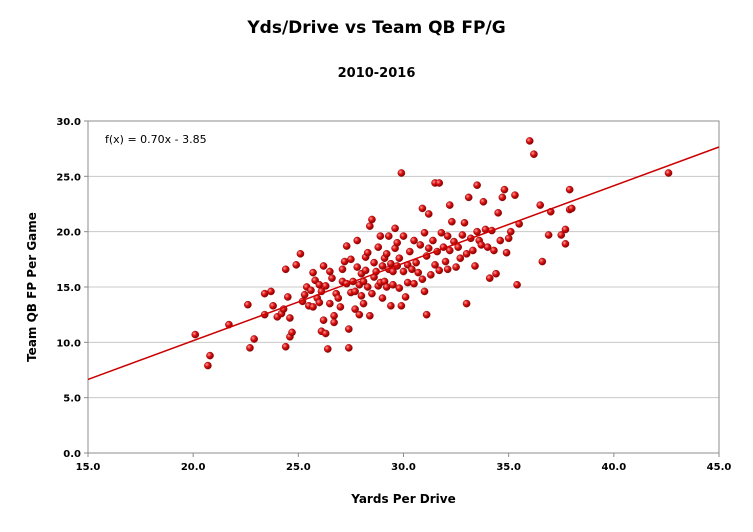  I want to click on y-tick-label: 30.0, so click(68, 122).